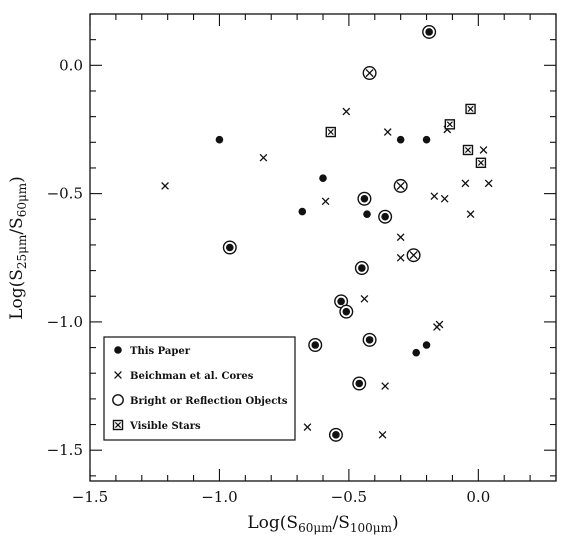  What do you see at coordinates (118, 388) in the screenshot?
I see `legend-markers` at bounding box center [118, 388].